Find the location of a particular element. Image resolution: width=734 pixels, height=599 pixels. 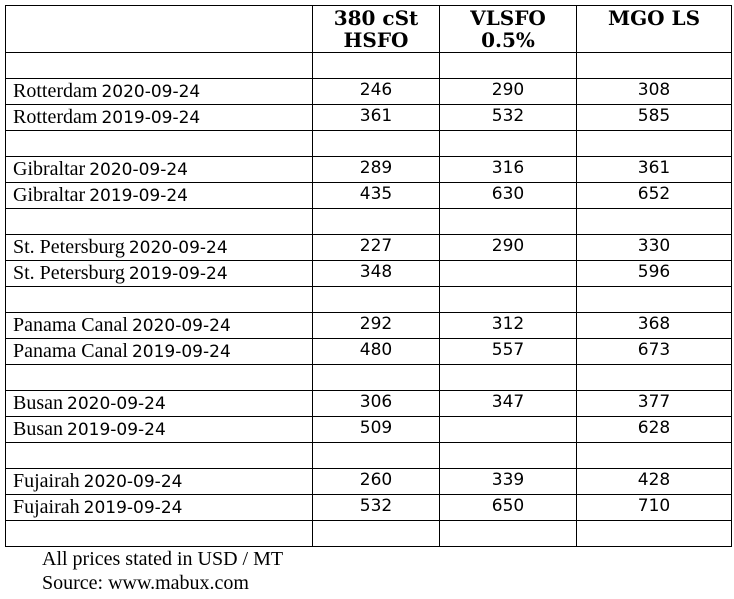

table-row: Rotterdam 2020-09-24 246 290 308 is located at coordinates (368, 91).